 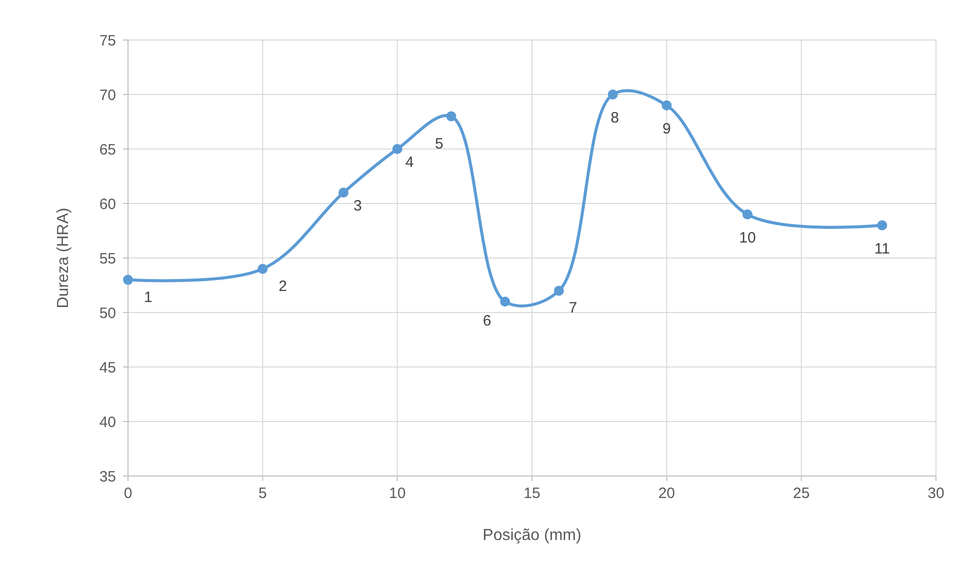 I want to click on annotation: 2, so click(x=283, y=286).